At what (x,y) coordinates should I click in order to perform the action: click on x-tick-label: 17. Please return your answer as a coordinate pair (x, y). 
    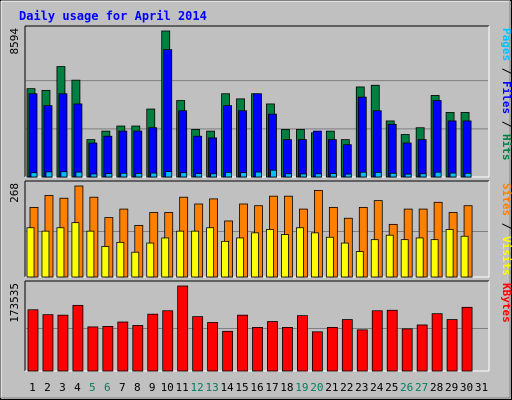
    Looking at the image, I should click on (271, 387).